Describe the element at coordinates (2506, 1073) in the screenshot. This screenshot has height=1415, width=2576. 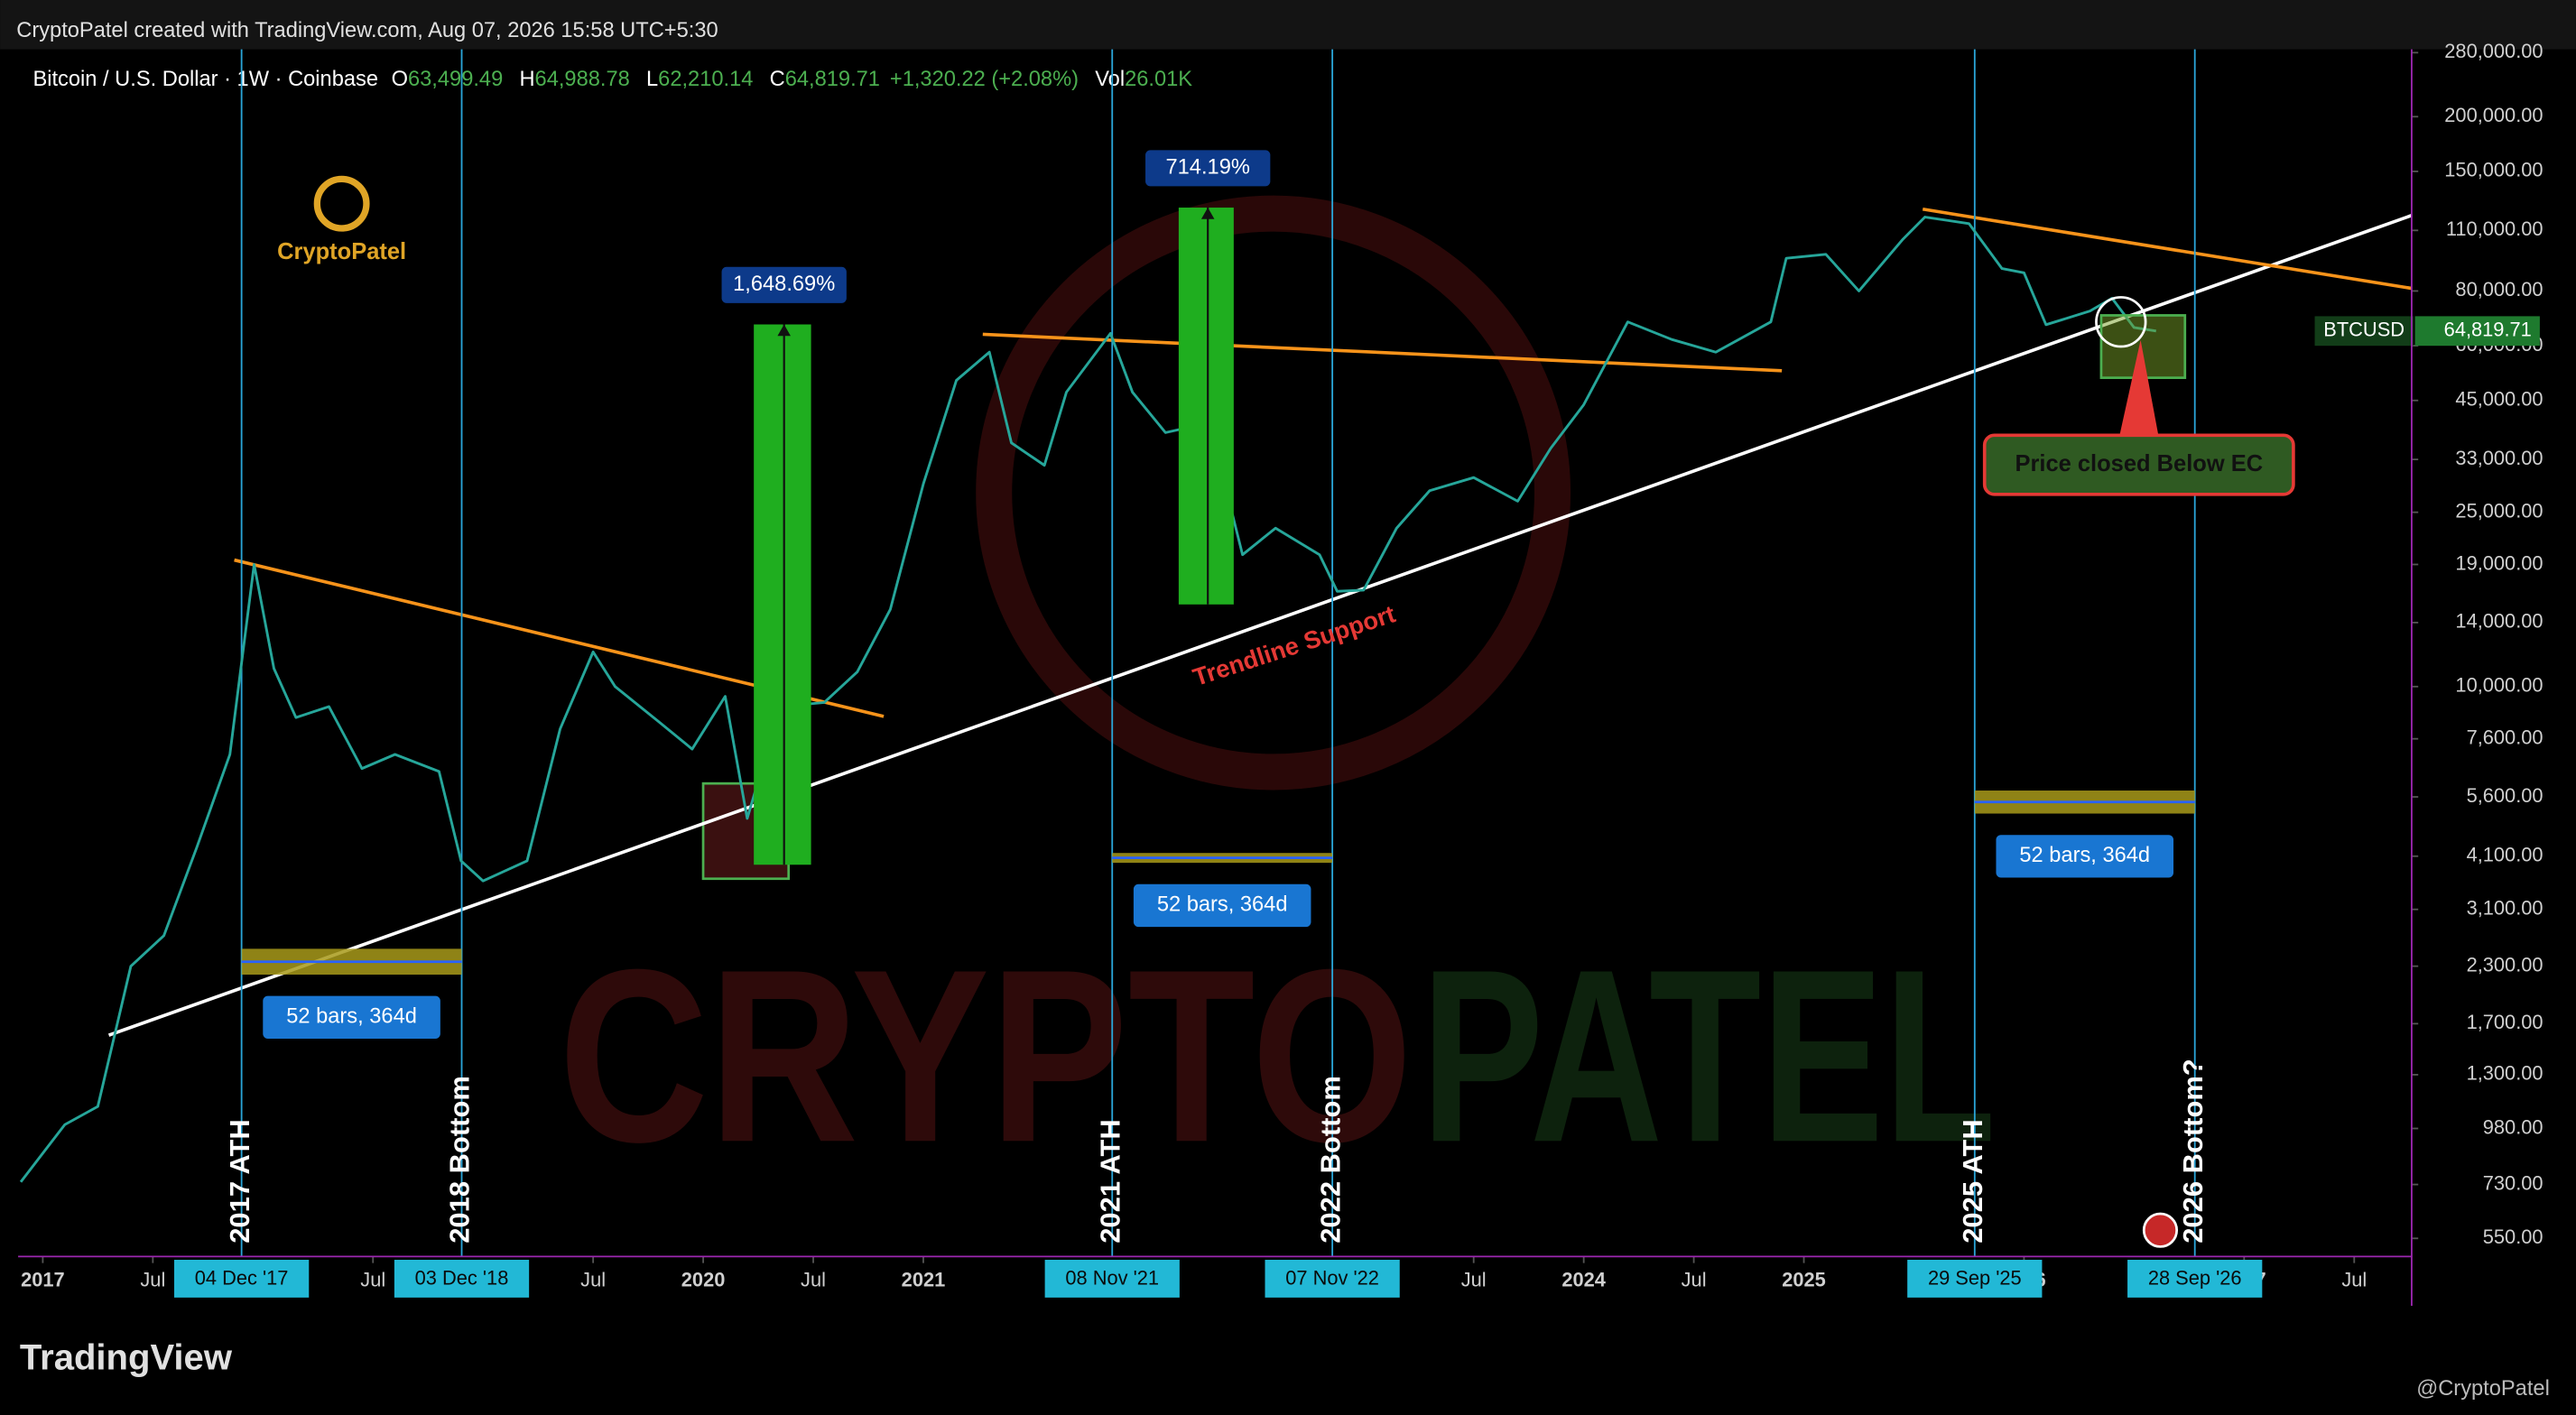
I see `y-tick-label: 1,300.00` at that location.